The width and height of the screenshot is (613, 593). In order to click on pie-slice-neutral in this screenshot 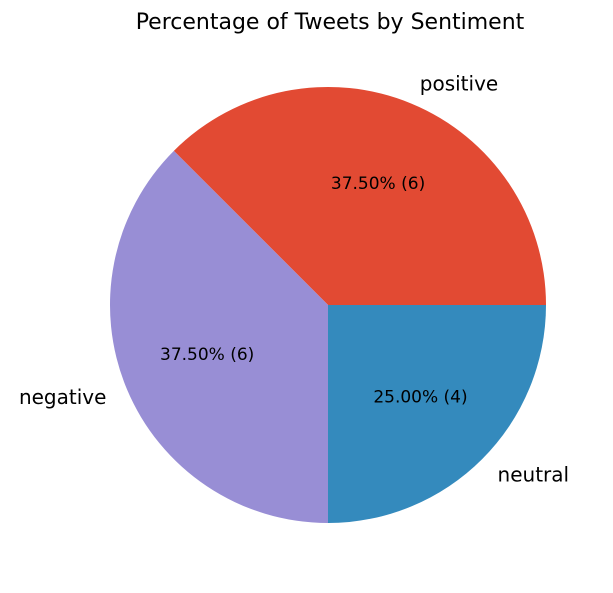, I will do `click(437, 414)`.